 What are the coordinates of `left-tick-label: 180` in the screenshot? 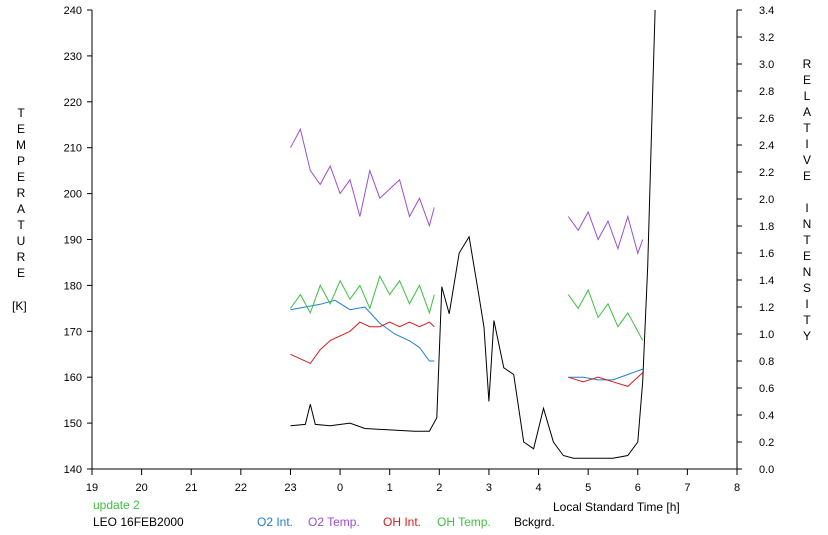 It's located at (73, 286).